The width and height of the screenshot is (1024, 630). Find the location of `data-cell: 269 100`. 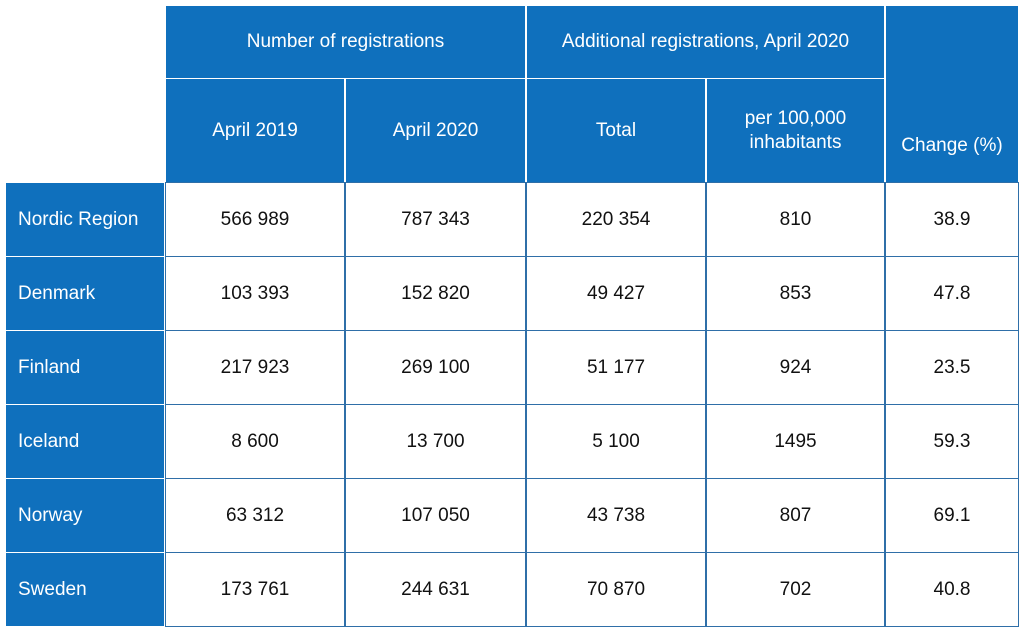

data-cell: 269 100 is located at coordinates (435, 367).